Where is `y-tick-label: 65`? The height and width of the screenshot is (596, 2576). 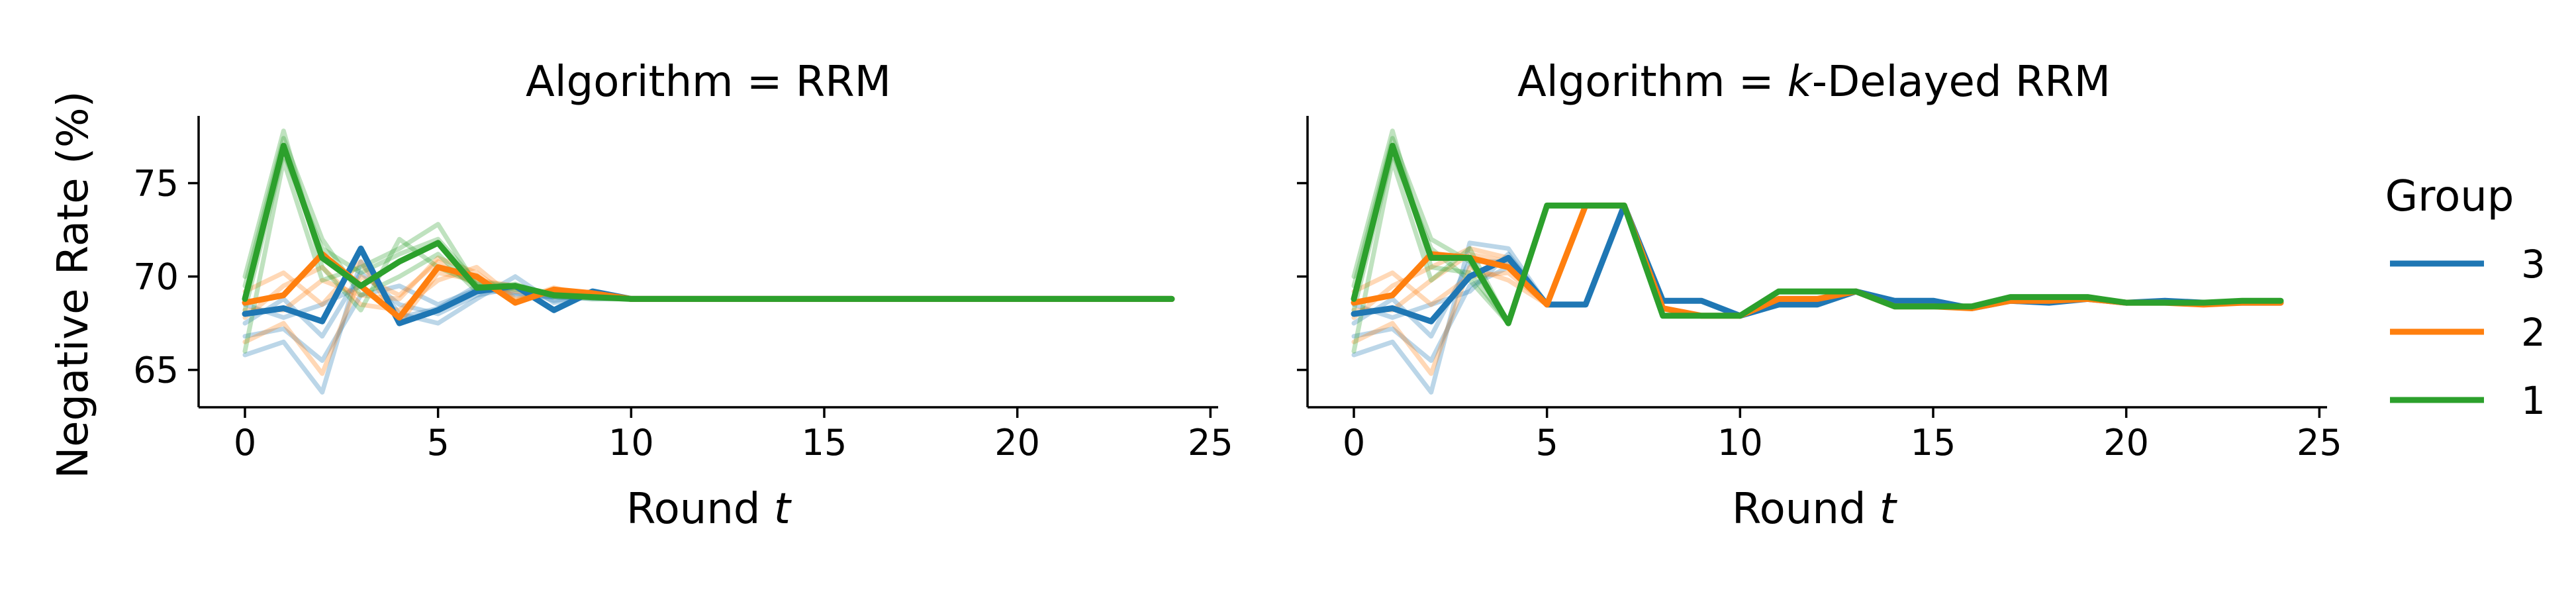
y-tick-label: 65 is located at coordinates (156, 370).